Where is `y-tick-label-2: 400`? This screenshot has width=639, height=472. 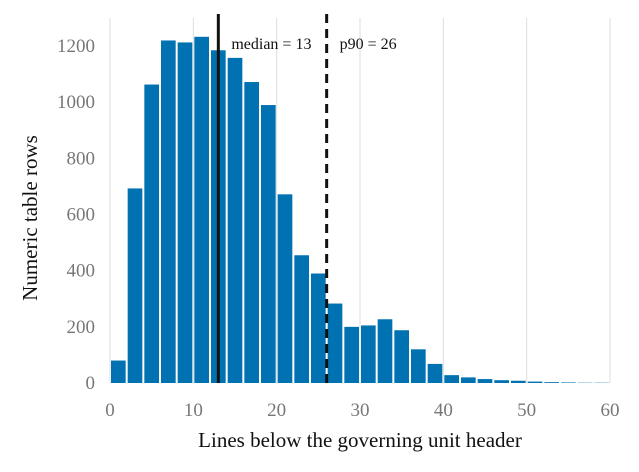 y-tick-label-2: 400 is located at coordinates (81, 271).